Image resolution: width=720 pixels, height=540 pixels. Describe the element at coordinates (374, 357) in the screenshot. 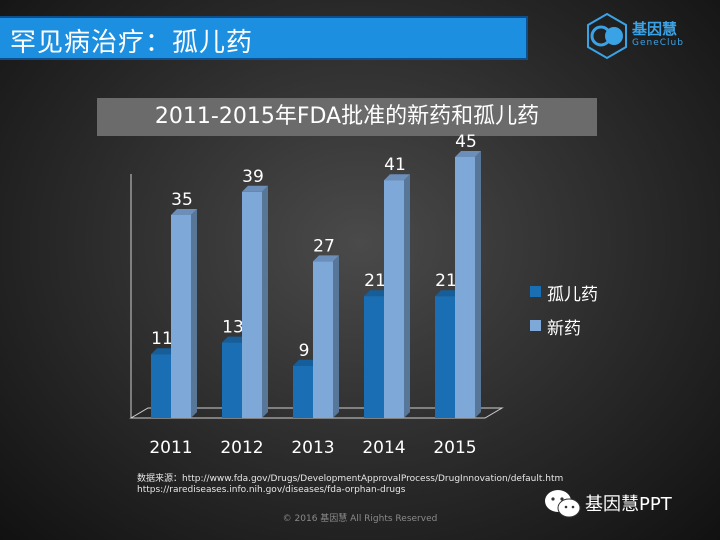

I see `bar-孤儿药-2014` at that location.